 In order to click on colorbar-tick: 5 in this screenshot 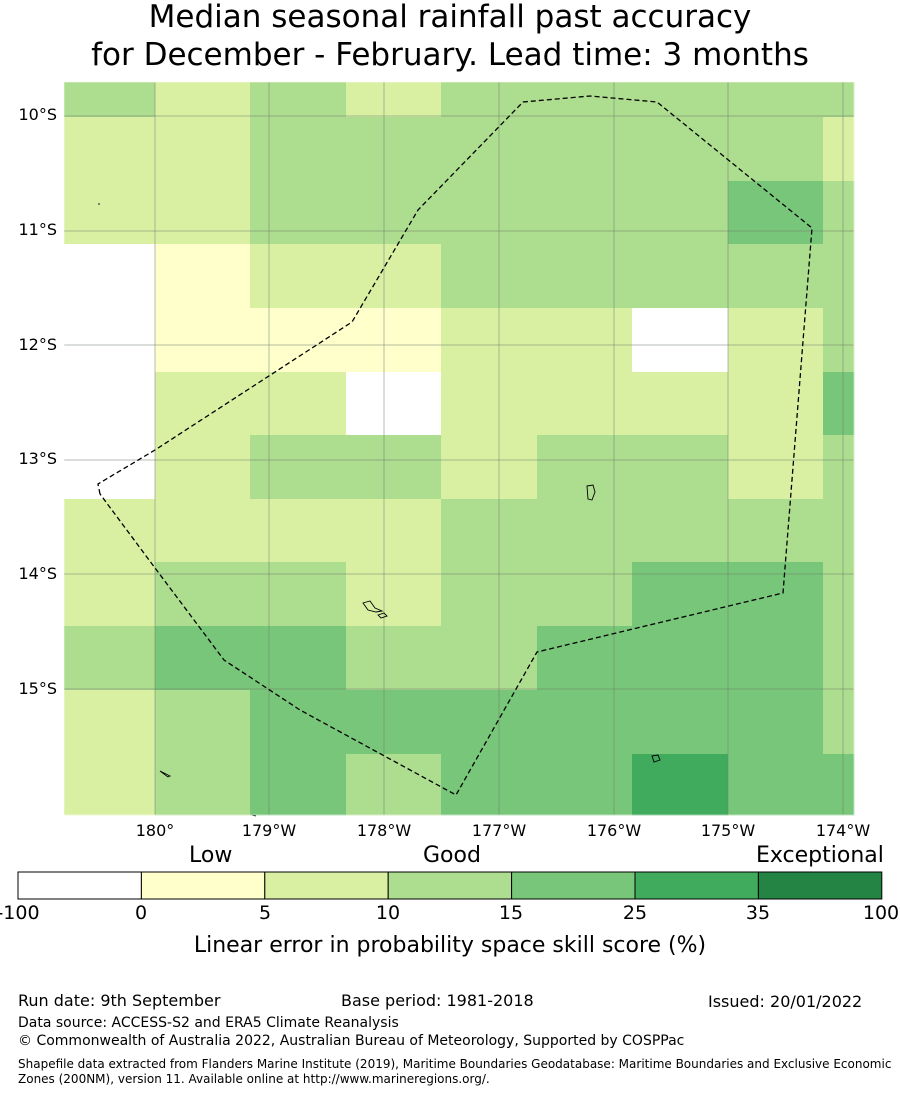, I will do `click(265, 913)`.